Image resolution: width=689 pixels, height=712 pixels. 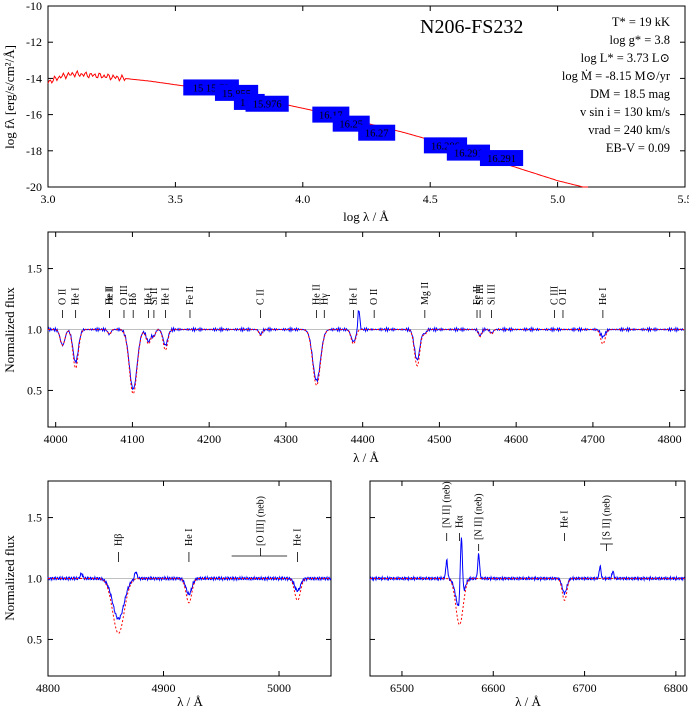 What do you see at coordinates (302, 199) in the screenshot?
I see `sed-xtick-label: 4.0` at bounding box center [302, 199].